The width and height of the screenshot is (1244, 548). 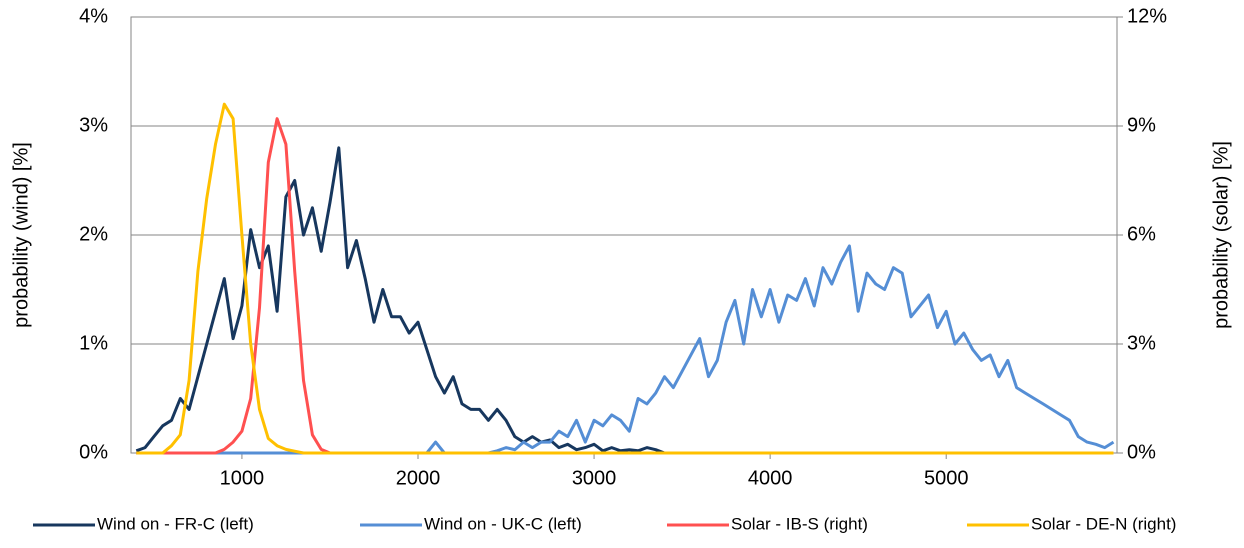 I want to click on legend-label: Wind on - UK-C (left), so click(x=503, y=523).